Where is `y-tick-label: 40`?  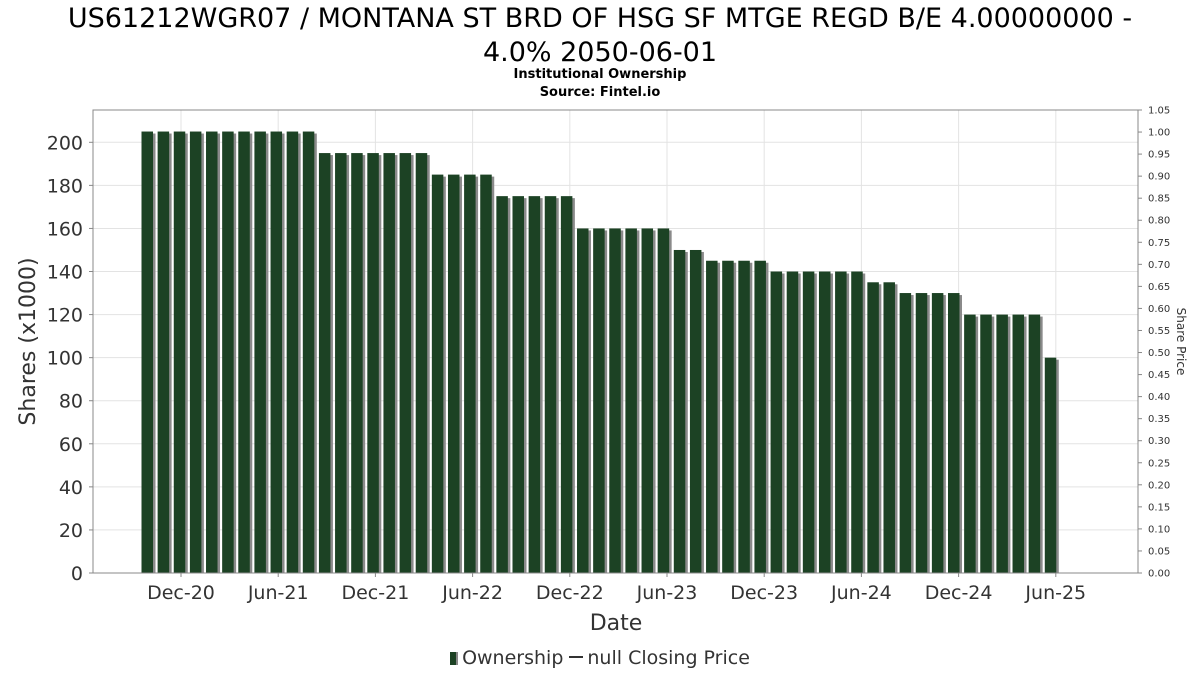
y-tick-label: 40 is located at coordinates (71, 488).